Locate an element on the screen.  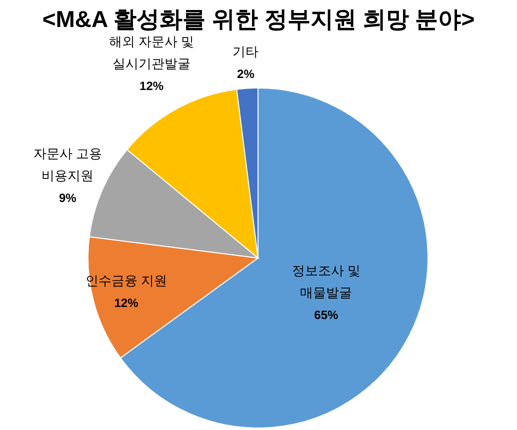
data-label: 65% is located at coordinates (326, 315).